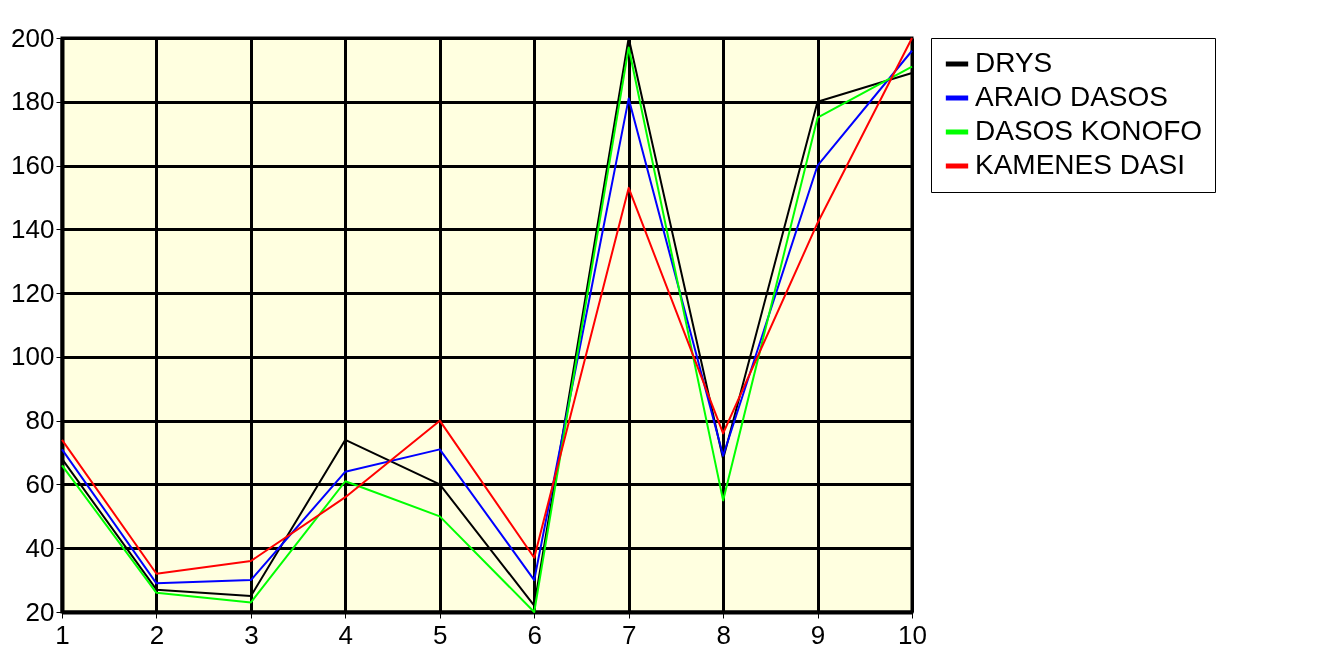 The height and width of the screenshot is (663, 1319). Describe the element at coordinates (33, 37) in the screenshot. I see `y-tick-label: 200` at that location.